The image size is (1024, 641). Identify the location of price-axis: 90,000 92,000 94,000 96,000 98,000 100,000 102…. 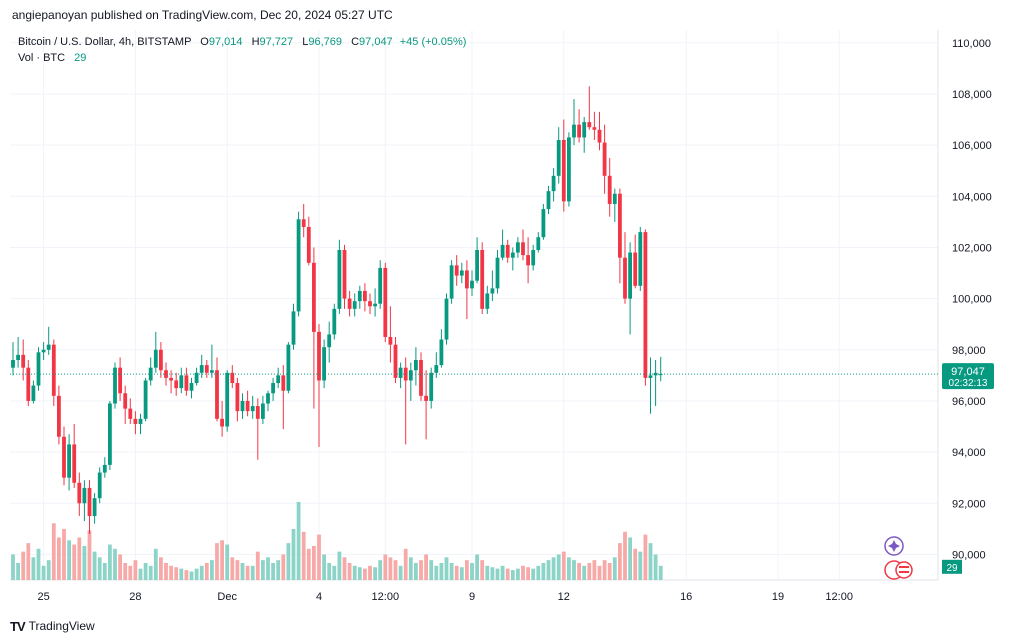
(972, 300).